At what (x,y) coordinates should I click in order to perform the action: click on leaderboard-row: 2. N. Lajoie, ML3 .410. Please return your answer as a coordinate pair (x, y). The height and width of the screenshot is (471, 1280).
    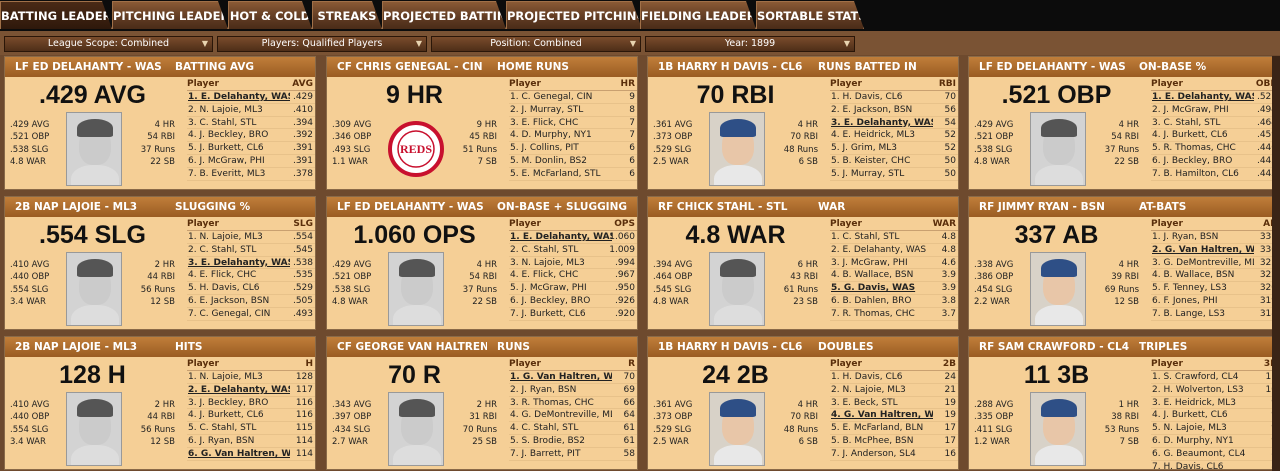
    Looking at the image, I should click on (251, 110).